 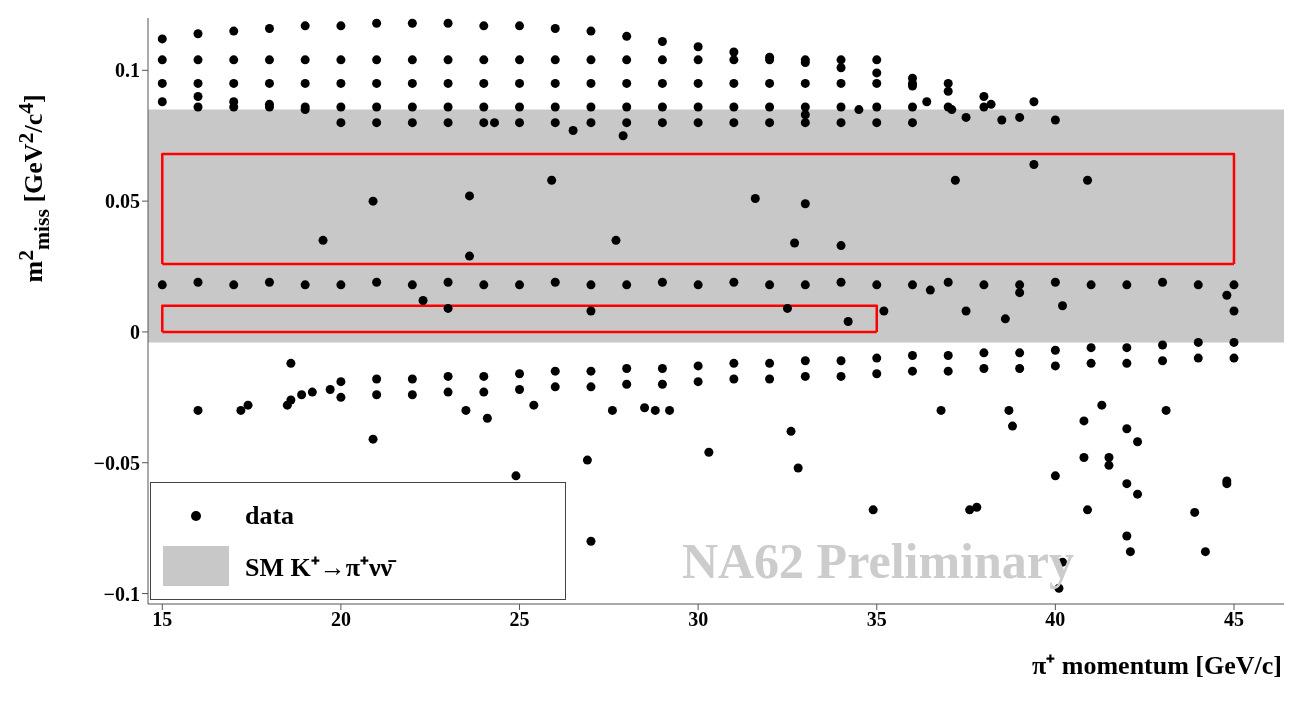 I want to click on legend-label: data, so click(x=270, y=516).